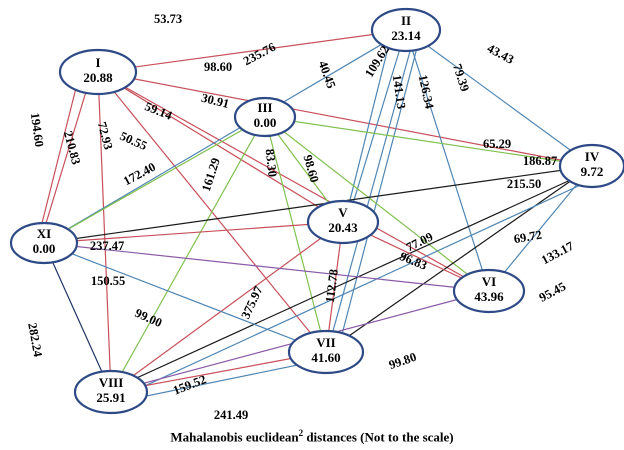 The height and width of the screenshot is (450, 624). Describe the element at coordinates (489, 281) in the screenshot. I see `node-name: VI` at that location.